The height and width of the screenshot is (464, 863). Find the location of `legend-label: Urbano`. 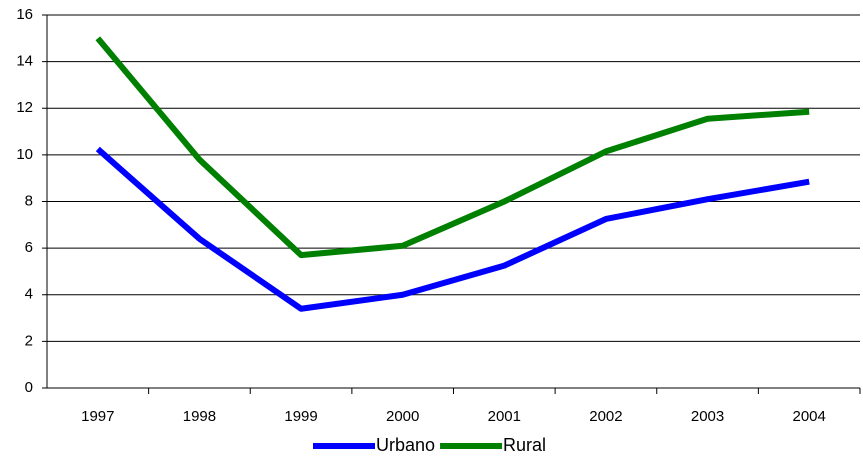

legend-label: Urbano is located at coordinates (405, 445).